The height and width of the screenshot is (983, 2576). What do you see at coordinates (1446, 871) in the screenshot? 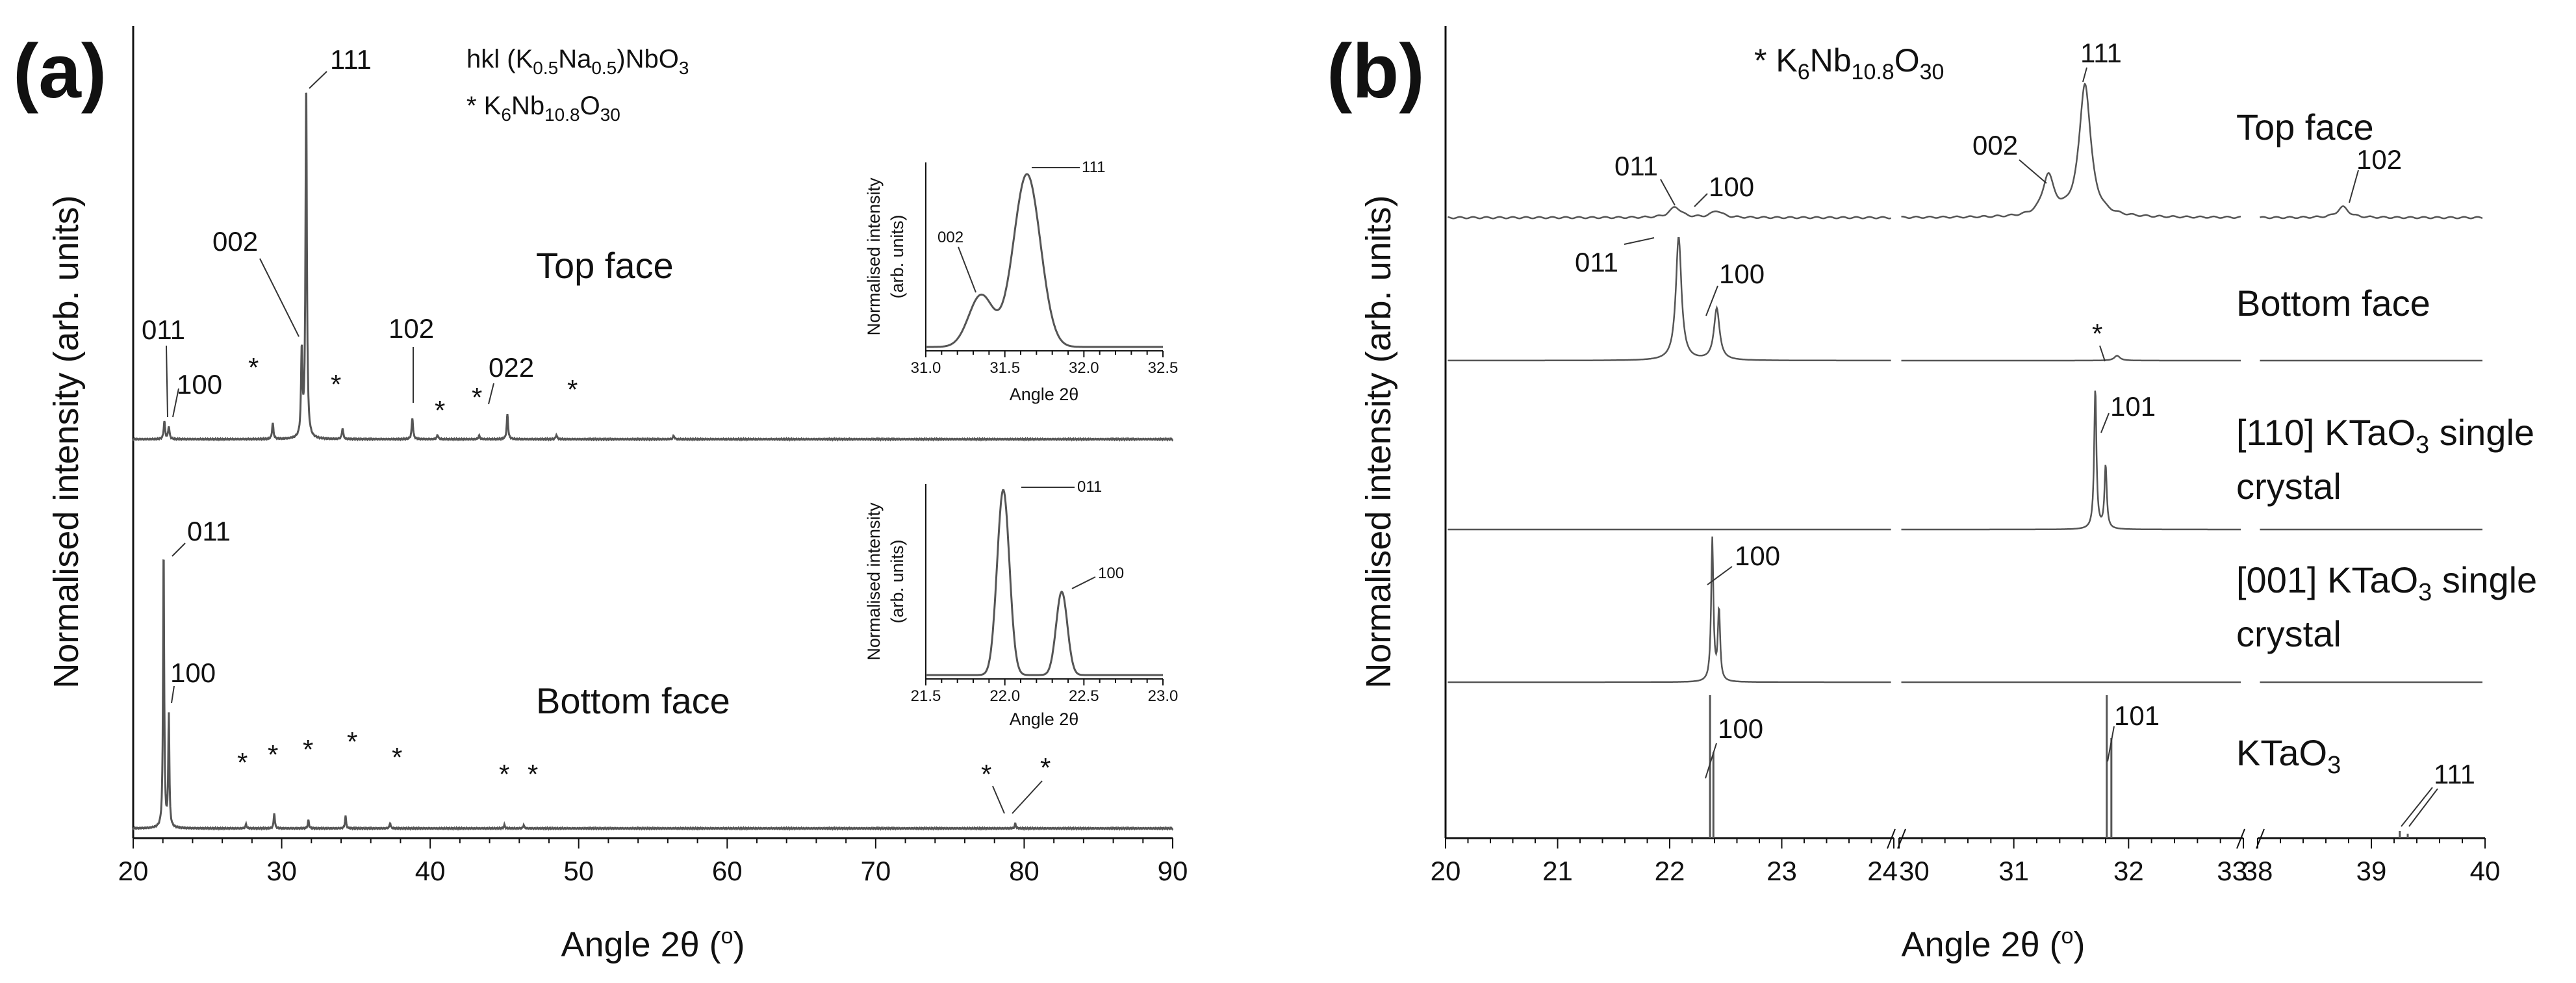
I see `x-tick-label: 20` at bounding box center [1446, 871].